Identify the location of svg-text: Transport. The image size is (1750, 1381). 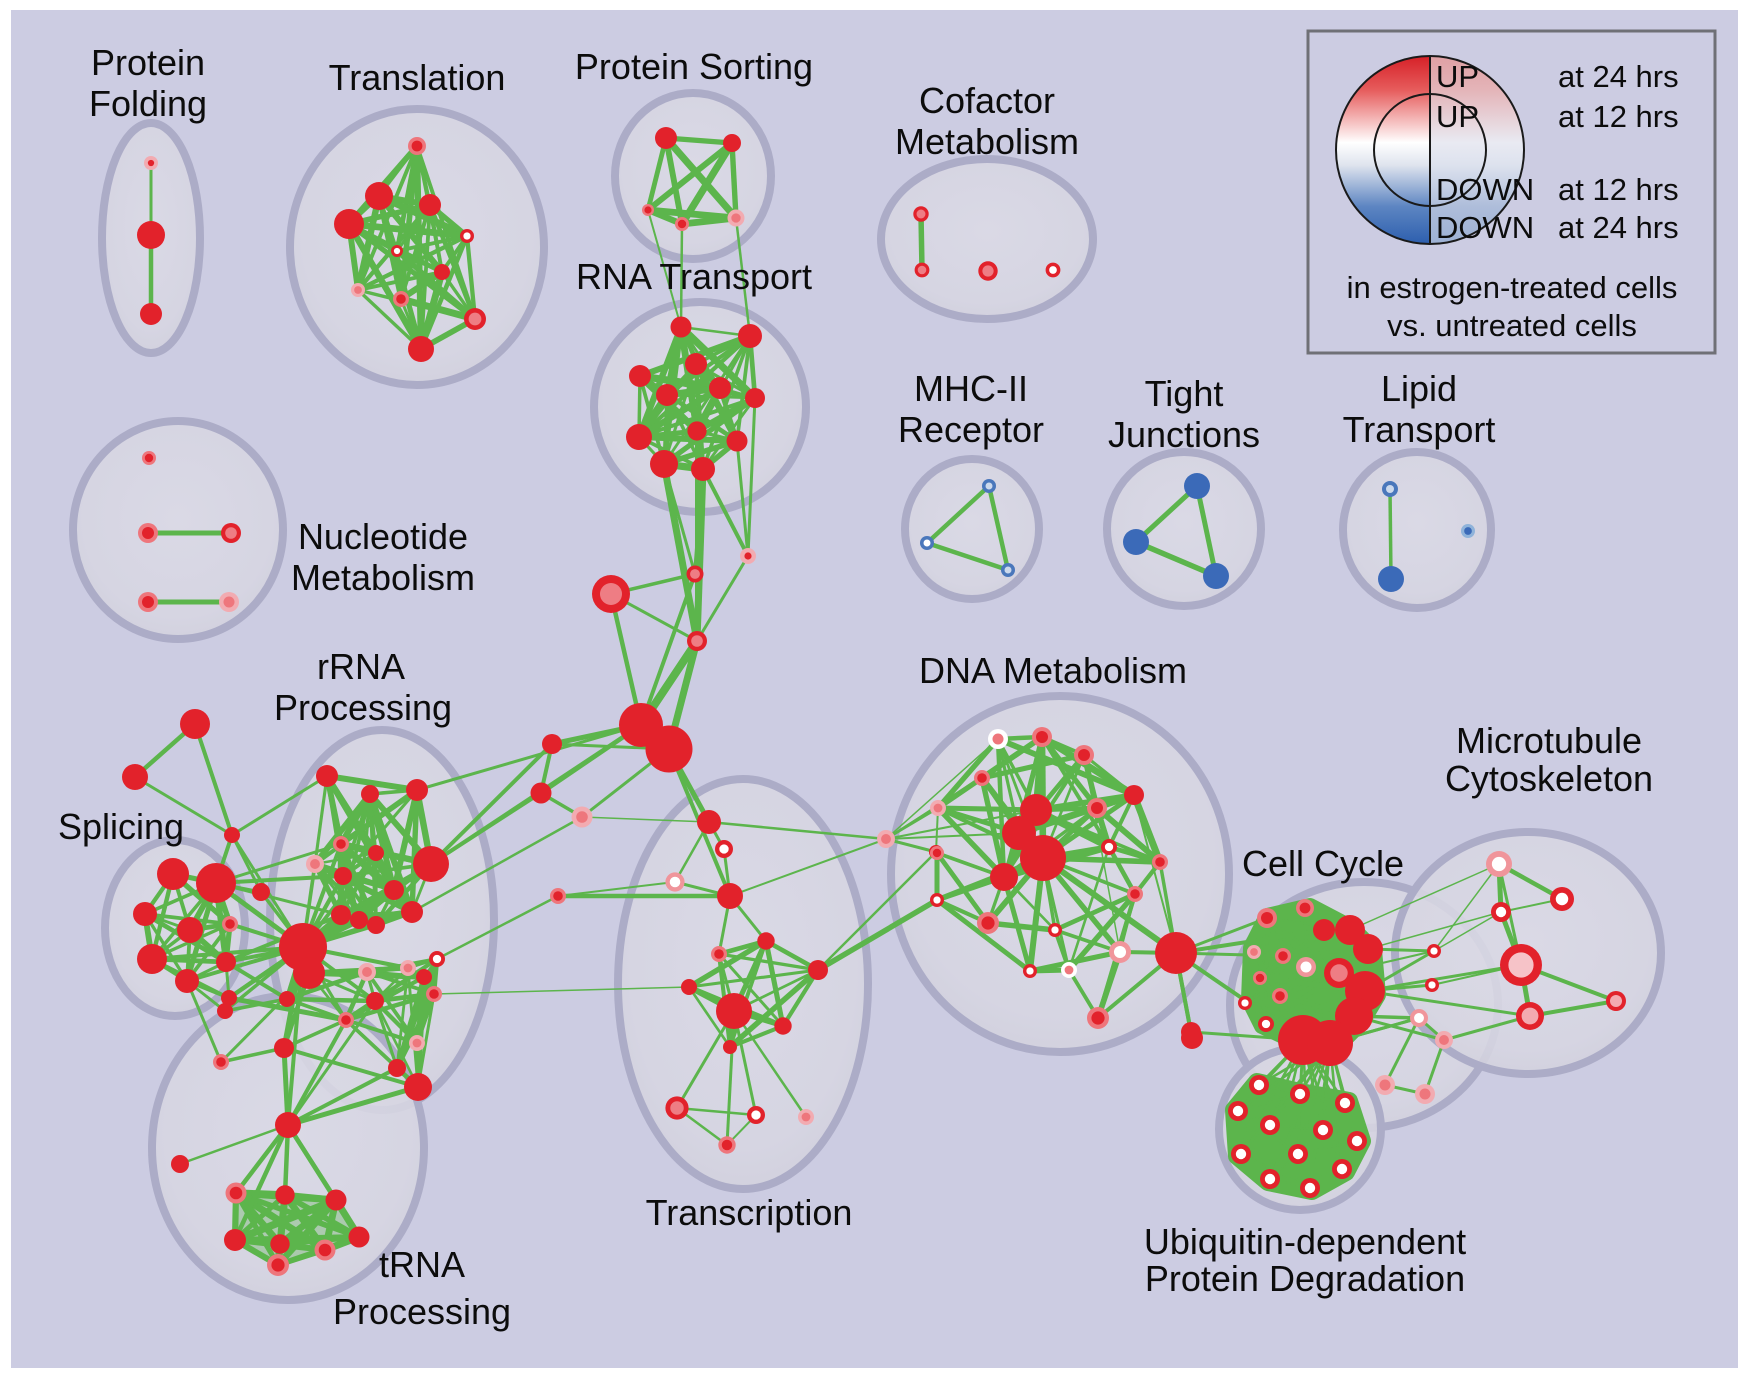
(1419, 429).